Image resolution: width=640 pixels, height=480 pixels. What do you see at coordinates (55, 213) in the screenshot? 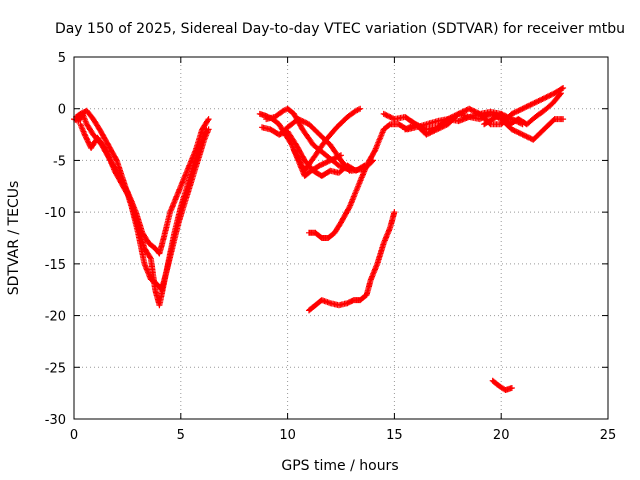
I see `y-tick-label: -10` at bounding box center [55, 213].